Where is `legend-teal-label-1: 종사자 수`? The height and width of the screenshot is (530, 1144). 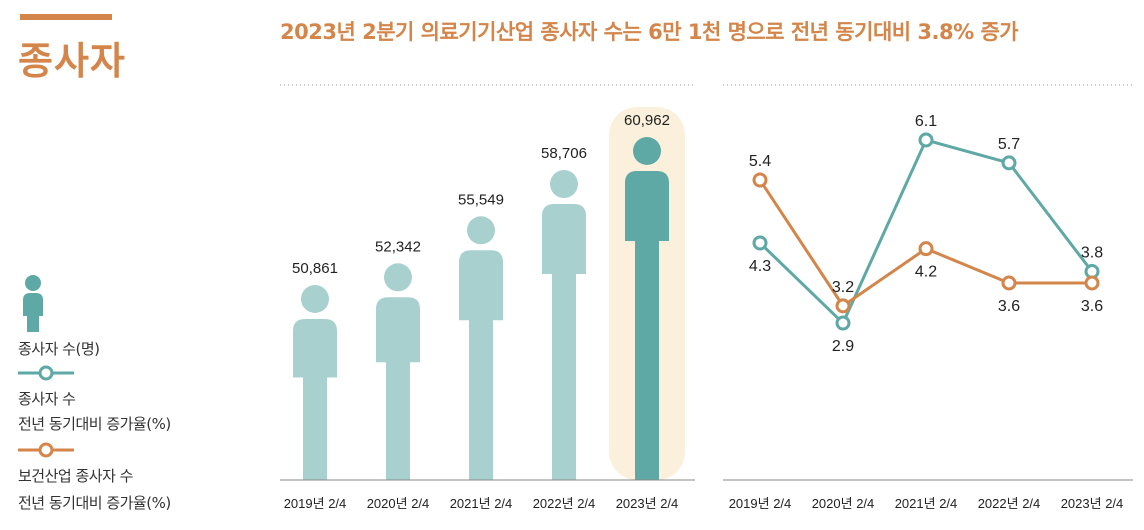 legend-teal-label-1: 종사자 수 is located at coordinates (47, 399).